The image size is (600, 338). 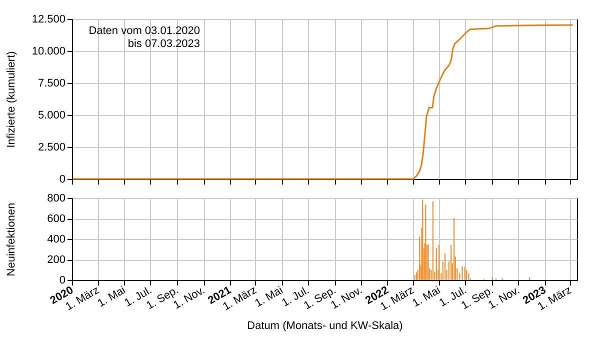 What do you see at coordinates (12, 99) in the screenshot?
I see `y-axis-title: Infizierte (kumuliert)` at bounding box center [12, 99].